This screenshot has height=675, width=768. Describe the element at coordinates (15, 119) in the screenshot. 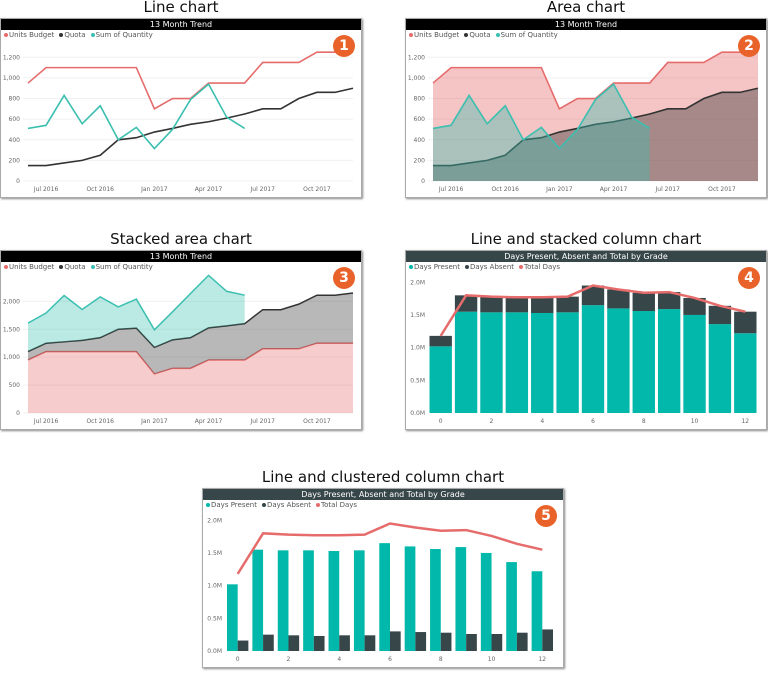

I see `y-tick-label: 600` at that location.